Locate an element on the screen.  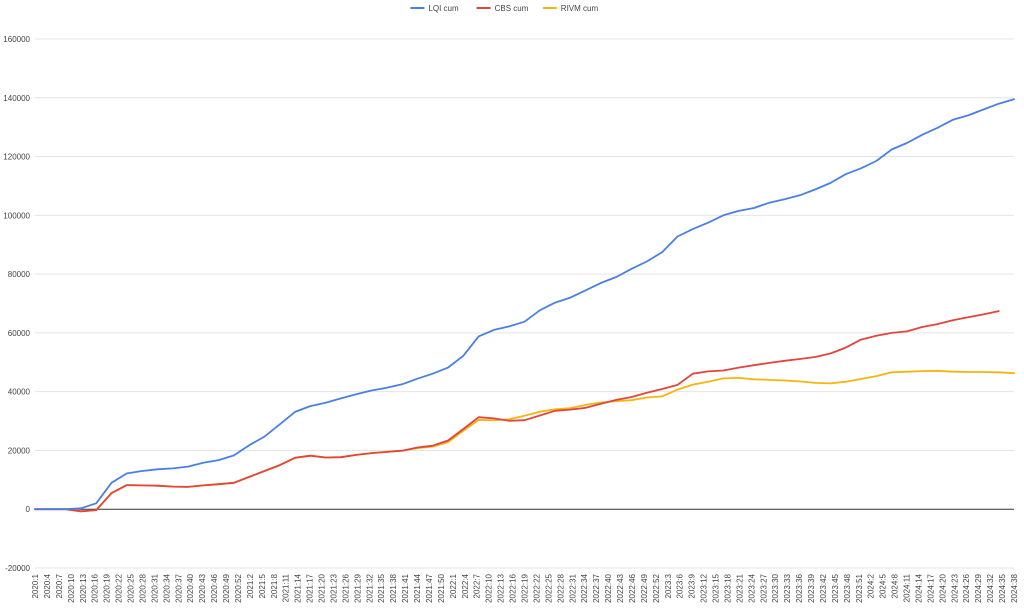
x-tick-label: 2023:30 is located at coordinates (775, 587).